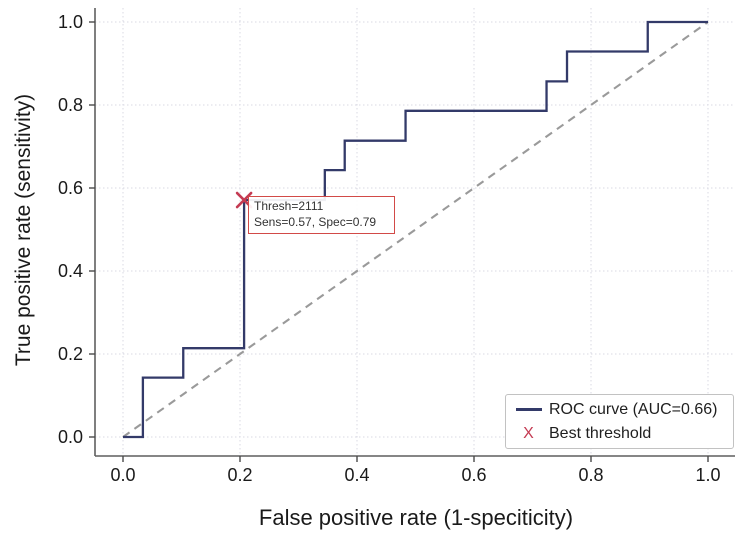  Describe the element at coordinates (707, 475) in the screenshot. I see `x-tick-label: 1.0` at that location.